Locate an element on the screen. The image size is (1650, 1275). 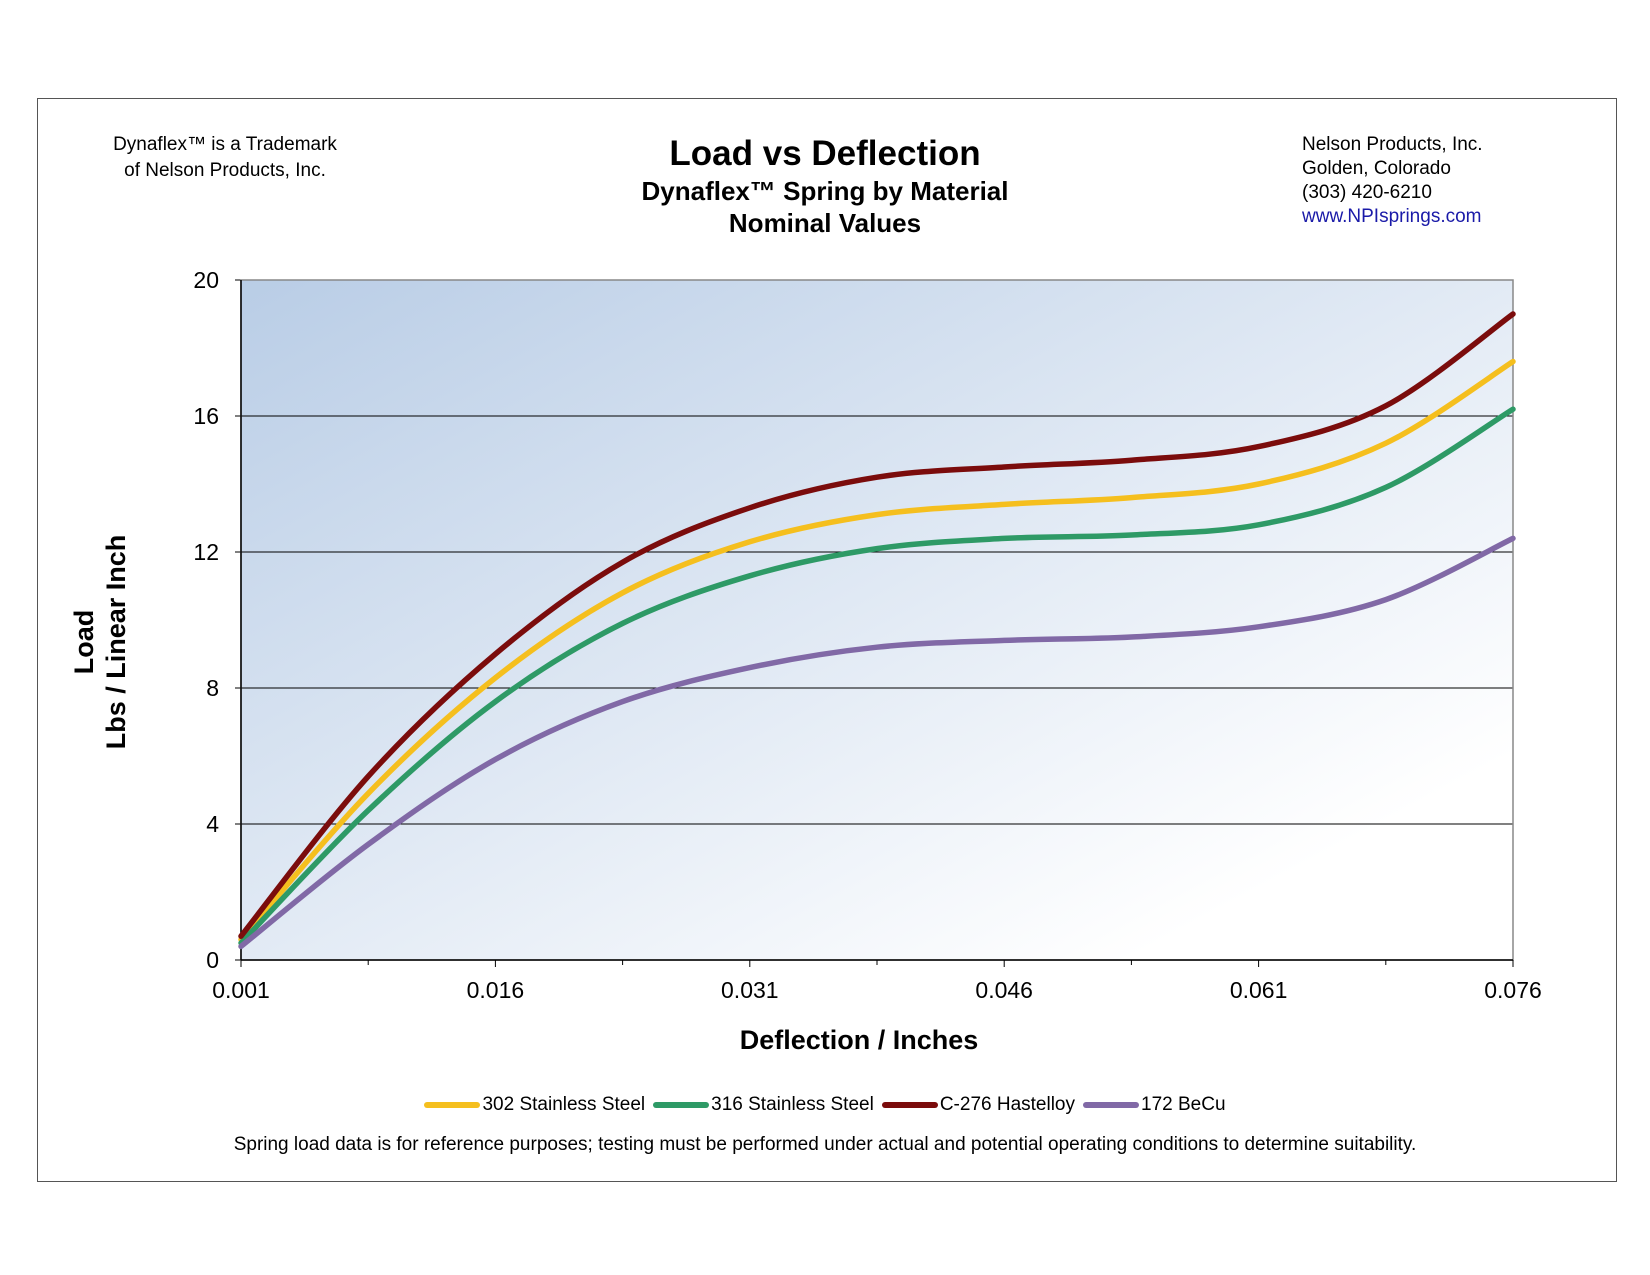
chart-subtitle-1: Dynaflex™ Spring by Material is located at coordinates (825, 191).